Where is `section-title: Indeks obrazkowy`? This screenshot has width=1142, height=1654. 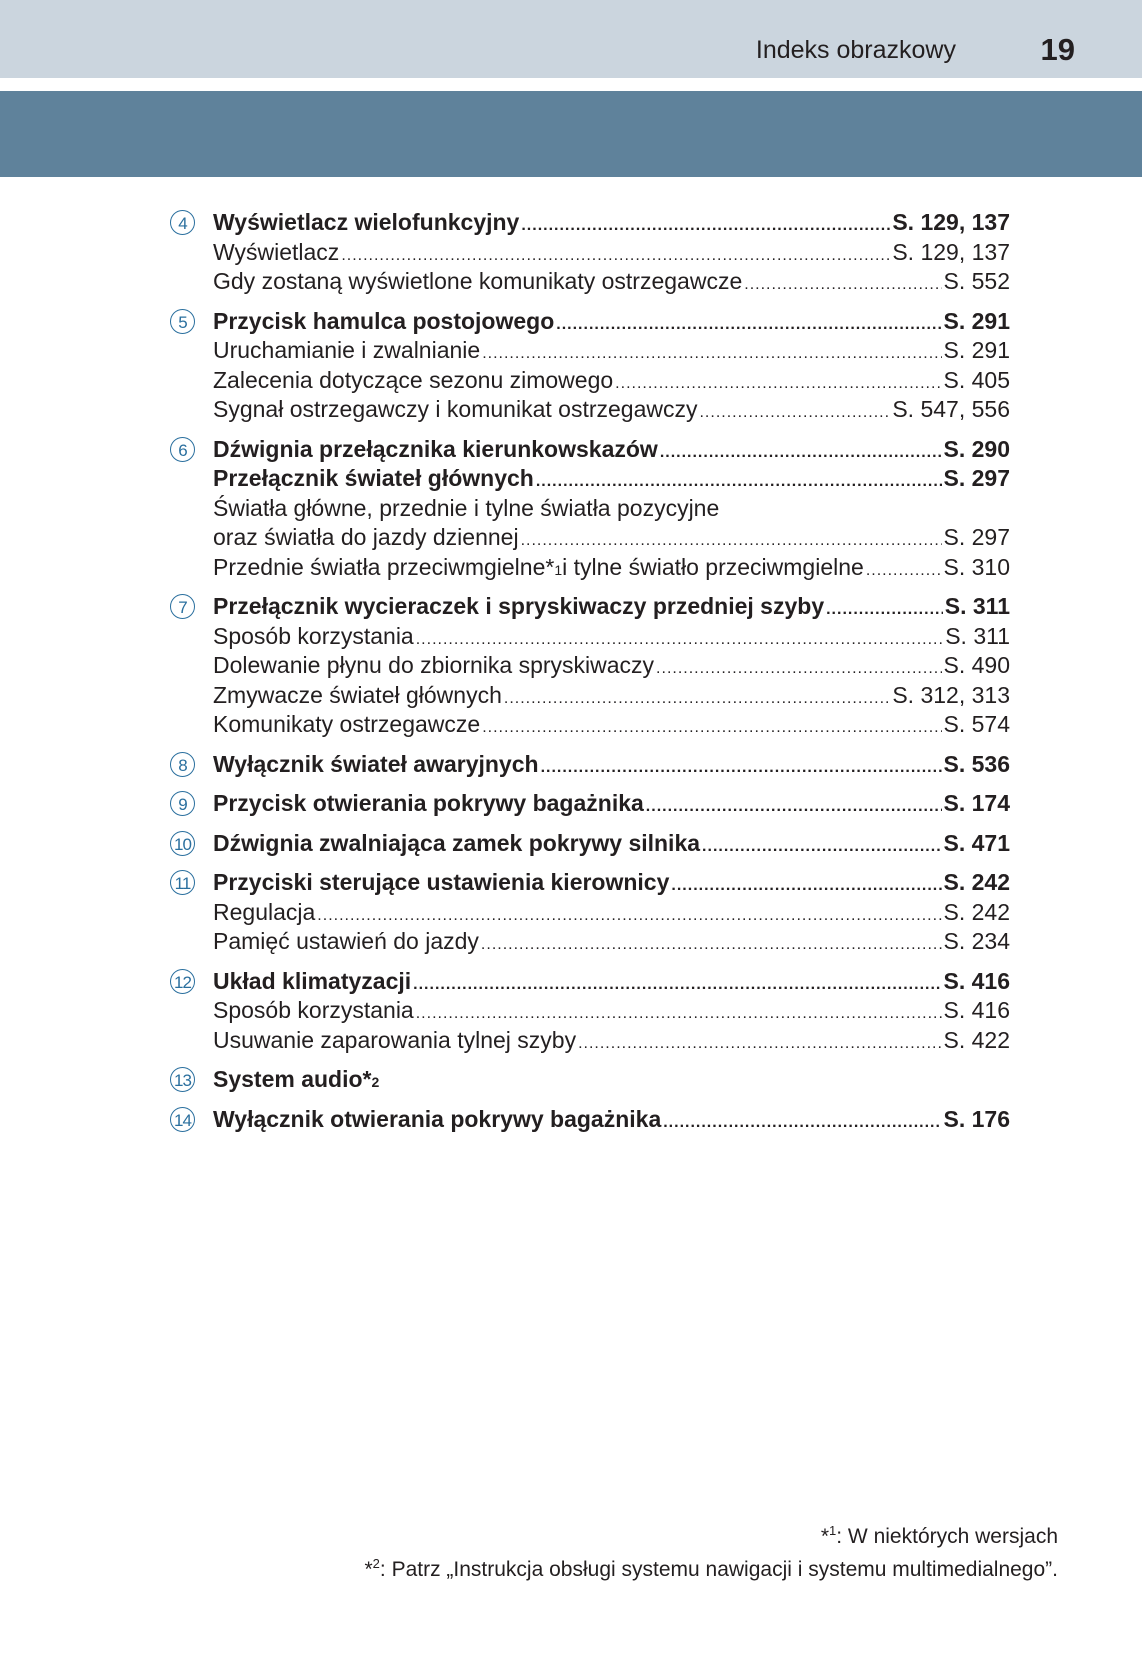 section-title: Indeks obrazkowy is located at coordinates (855, 50).